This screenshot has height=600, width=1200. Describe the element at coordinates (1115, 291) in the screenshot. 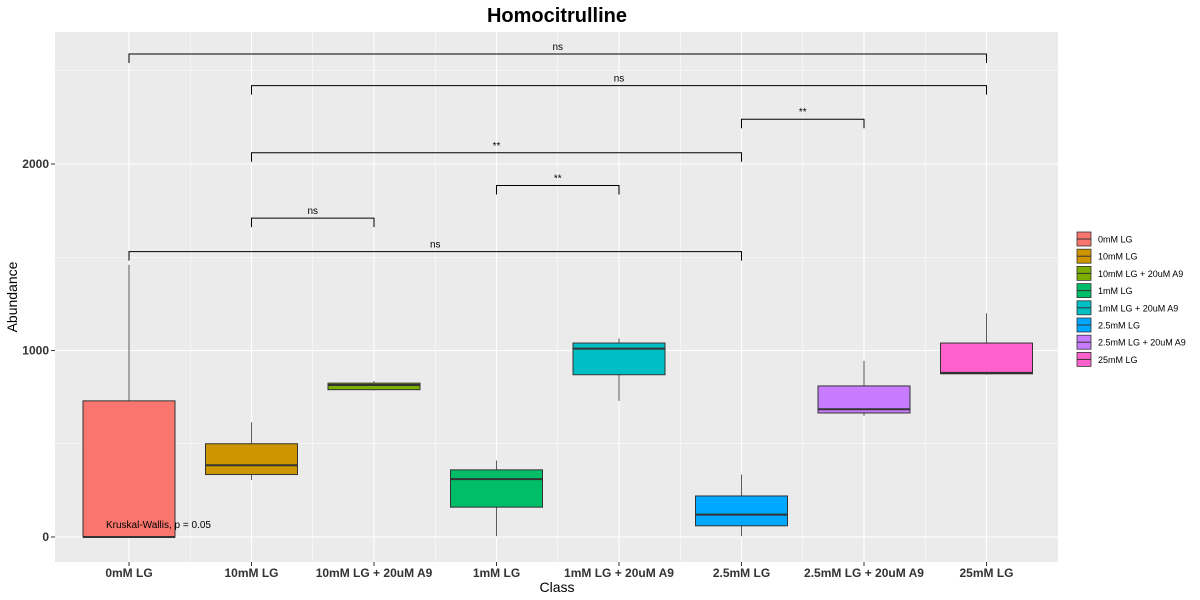

I see `legend-label: 1mM LG` at that location.